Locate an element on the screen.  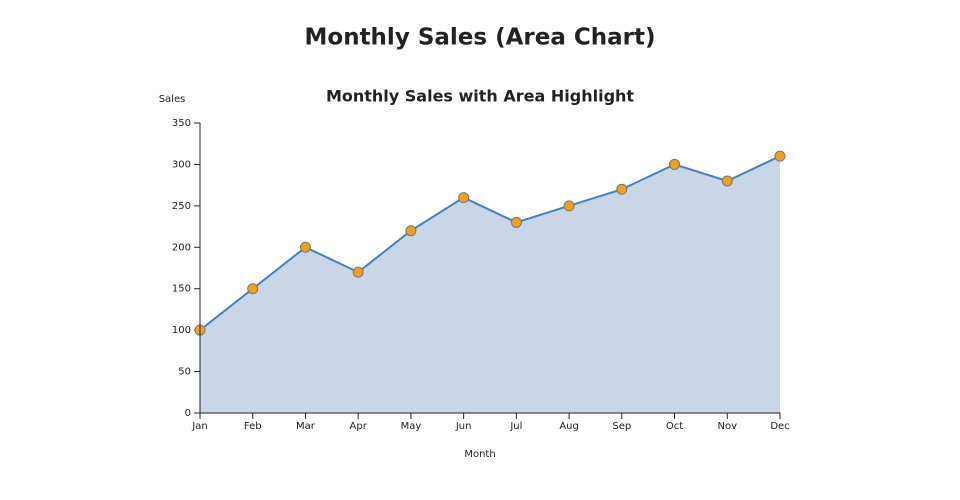
x-tick-label: Feb is located at coordinates (253, 426).